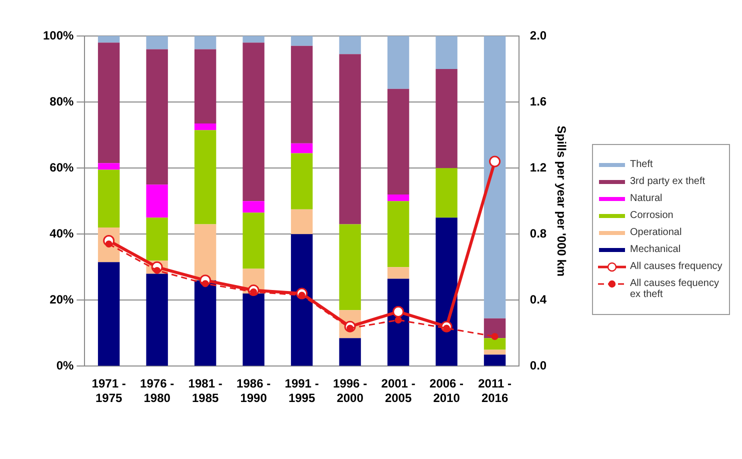 The height and width of the screenshot is (459, 742). Describe the element at coordinates (538, 299) in the screenshot. I see `y2-tick-label: 0.4` at that location.